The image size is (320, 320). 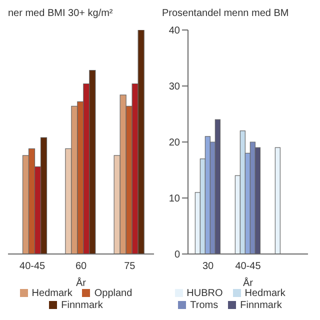 I want to click on y-tick-label: 30, so click(x=174, y=87).